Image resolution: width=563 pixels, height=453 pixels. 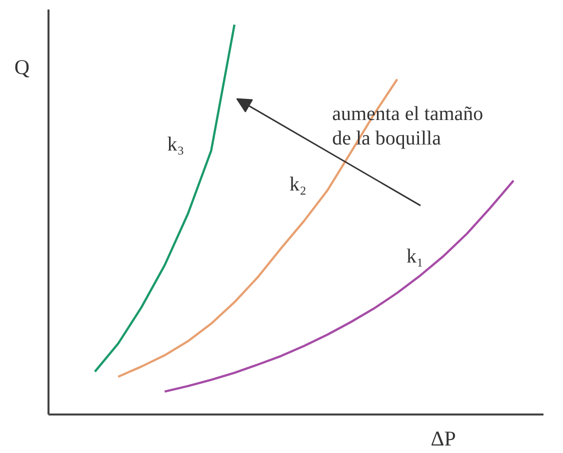 What do you see at coordinates (175, 145) in the screenshot?
I see `series-label: k₃` at bounding box center [175, 145].